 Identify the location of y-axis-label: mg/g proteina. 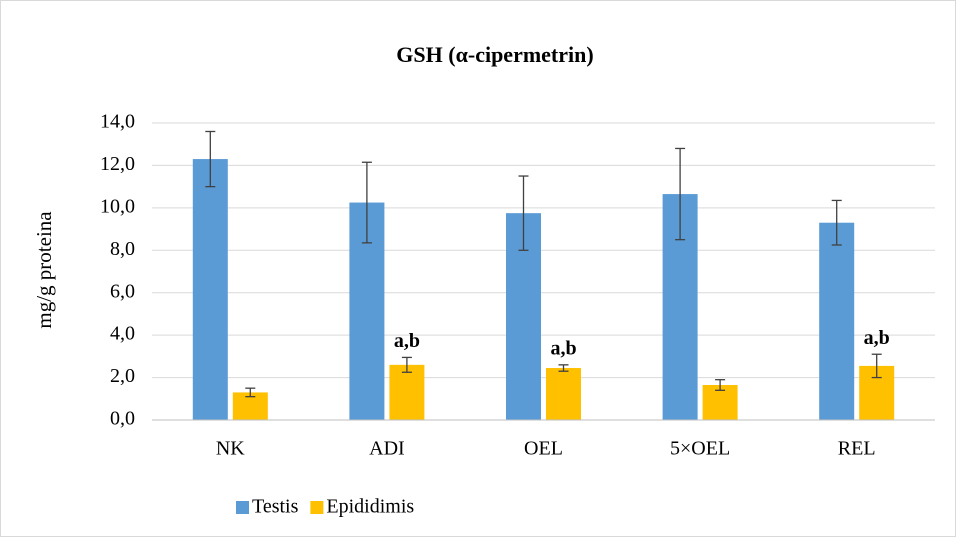
(44, 270).